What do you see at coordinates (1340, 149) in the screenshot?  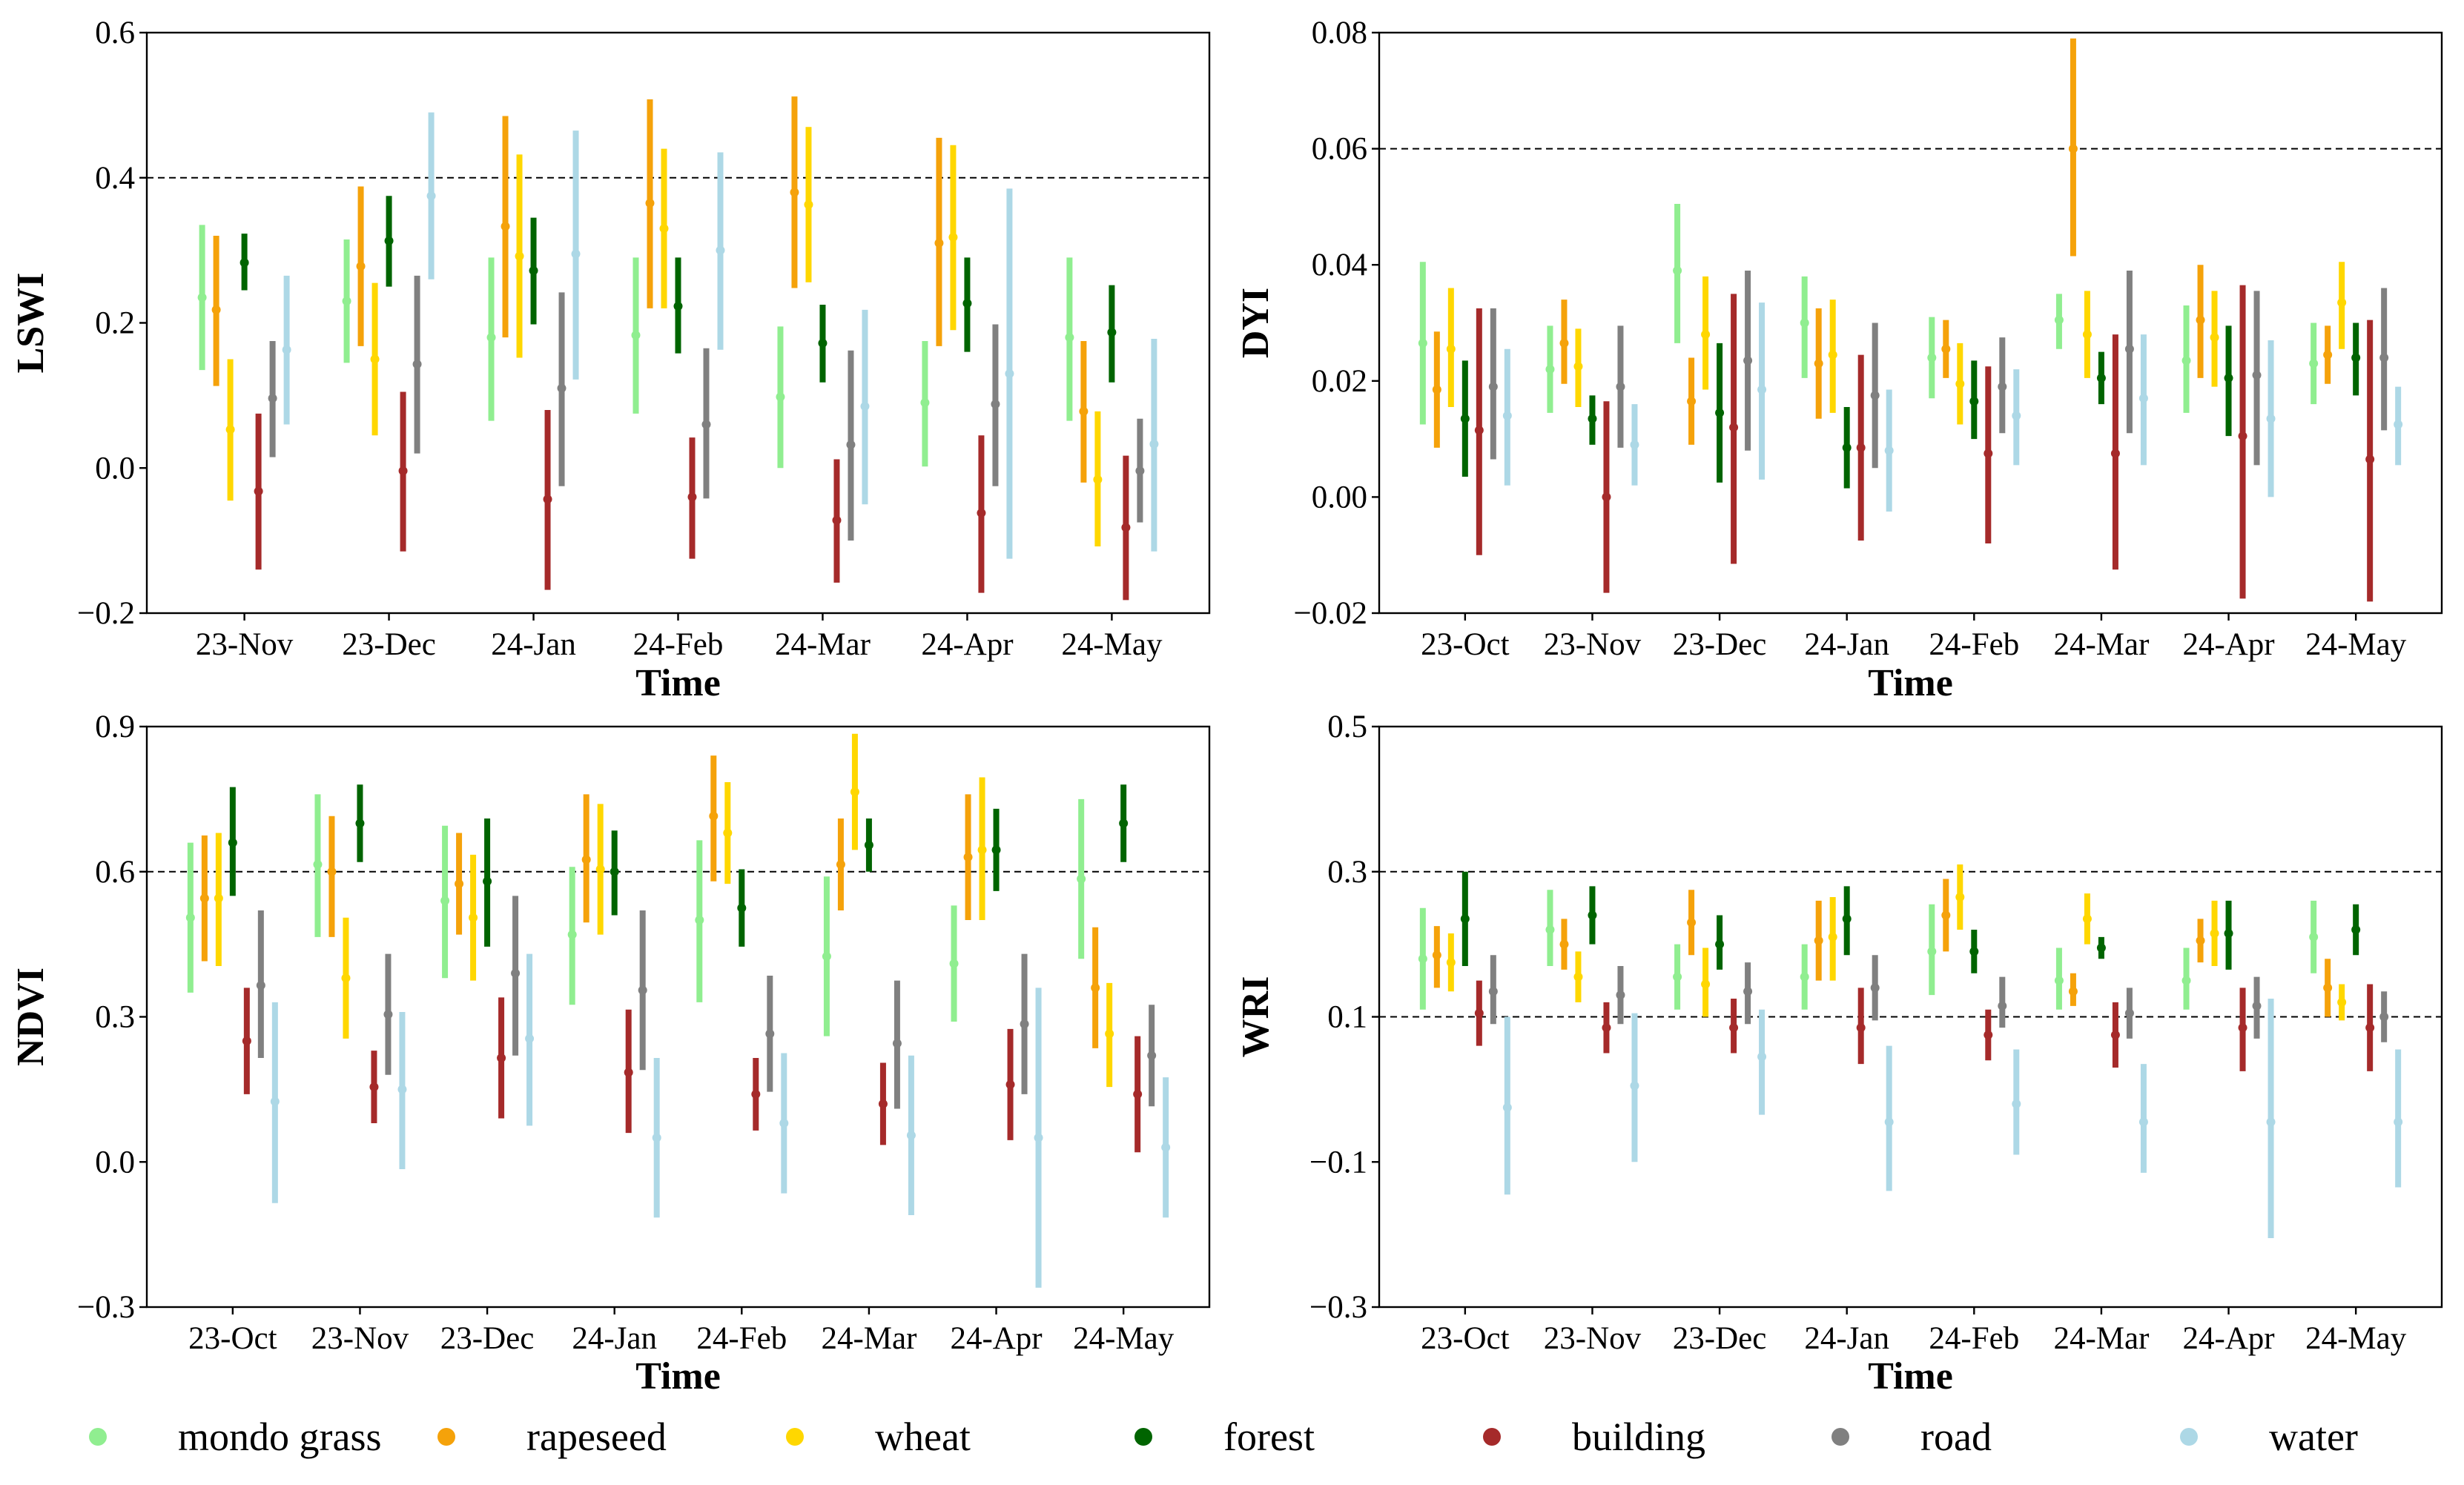 I see `y-tick-label: 0.06` at bounding box center [1340, 149].